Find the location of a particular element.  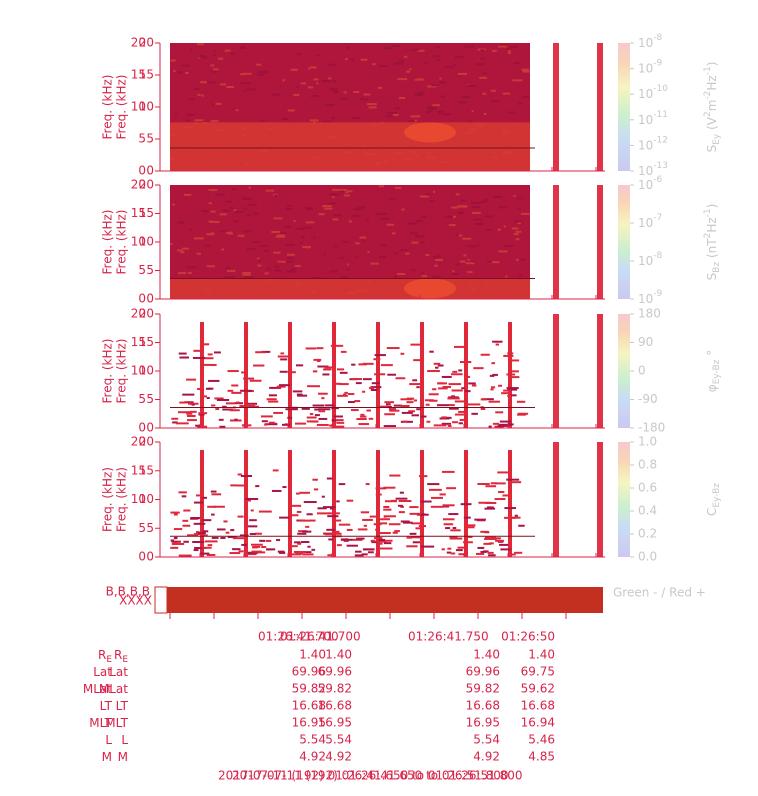

y-tick-label: 15 is located at coordinates (138, 213).